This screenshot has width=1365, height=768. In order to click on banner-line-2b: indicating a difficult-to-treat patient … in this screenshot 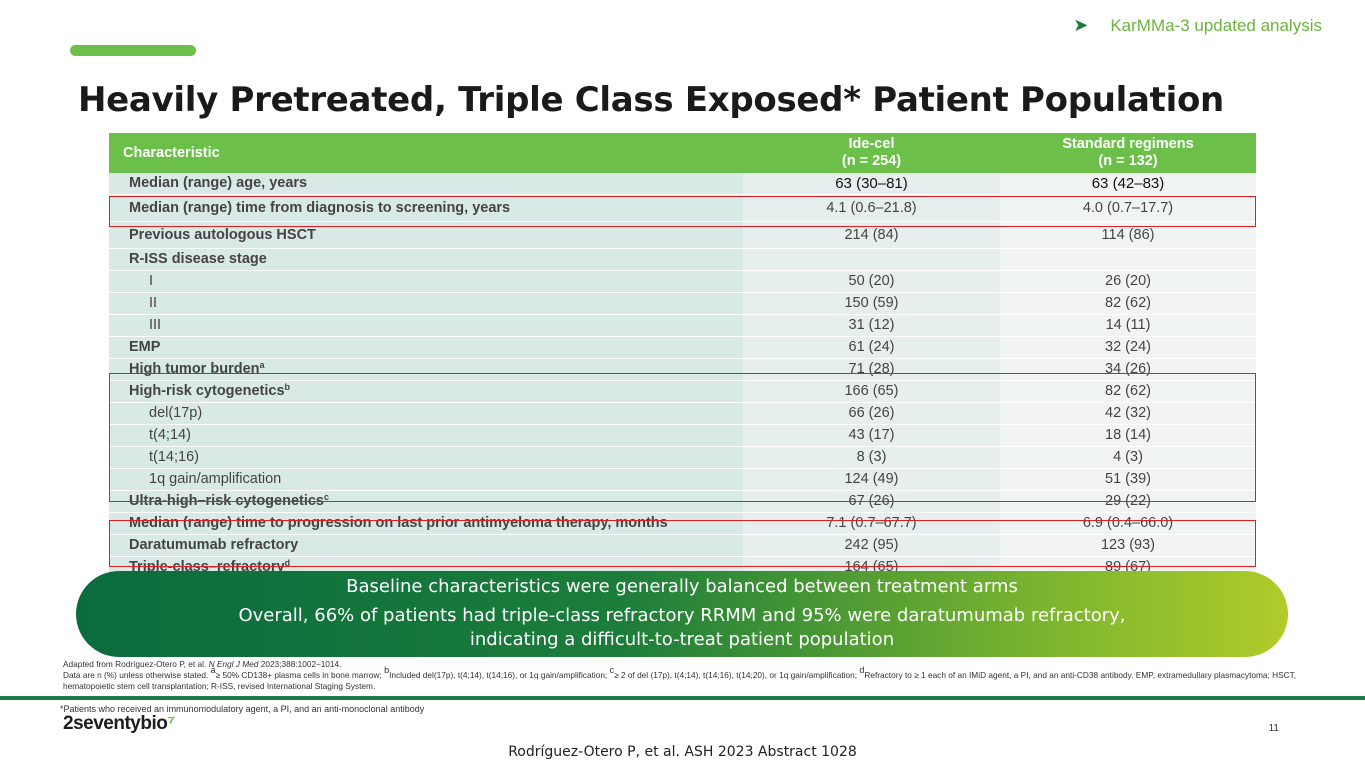, I will do `click(682, 639)`.